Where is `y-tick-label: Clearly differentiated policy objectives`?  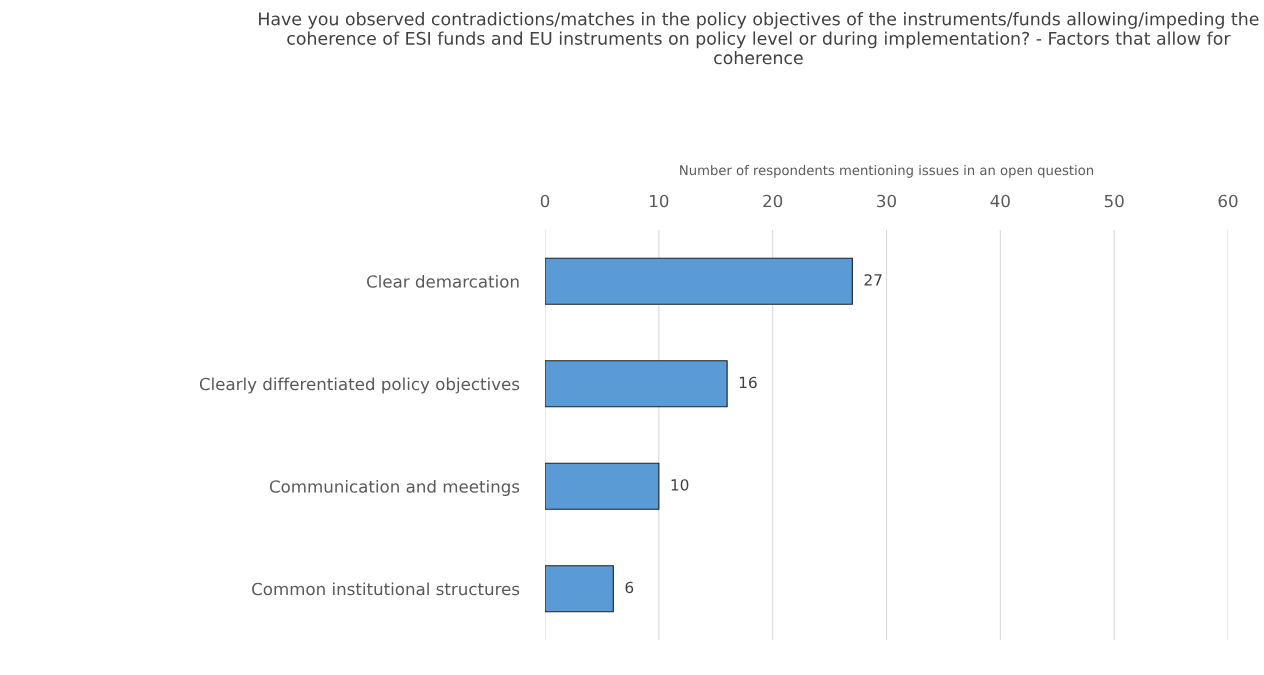 y-tick-label: Clearly differentiated policy objectives is located at coordinates (359, 385).